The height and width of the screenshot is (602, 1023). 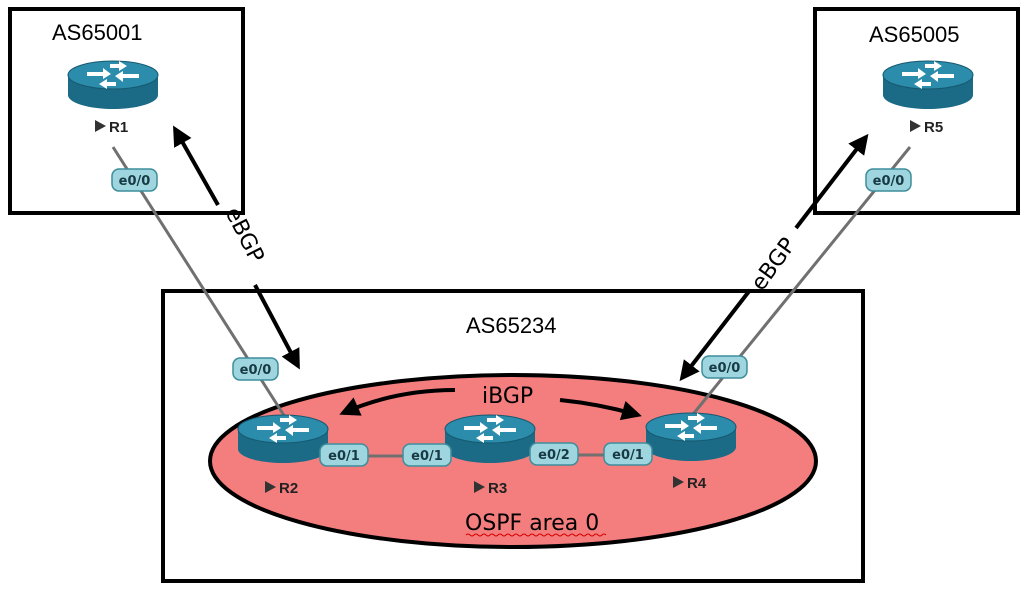 What do you see at coordinates (126, 111) in the screenshot?
I see `as-box-left` at bounding box center [126, 111].